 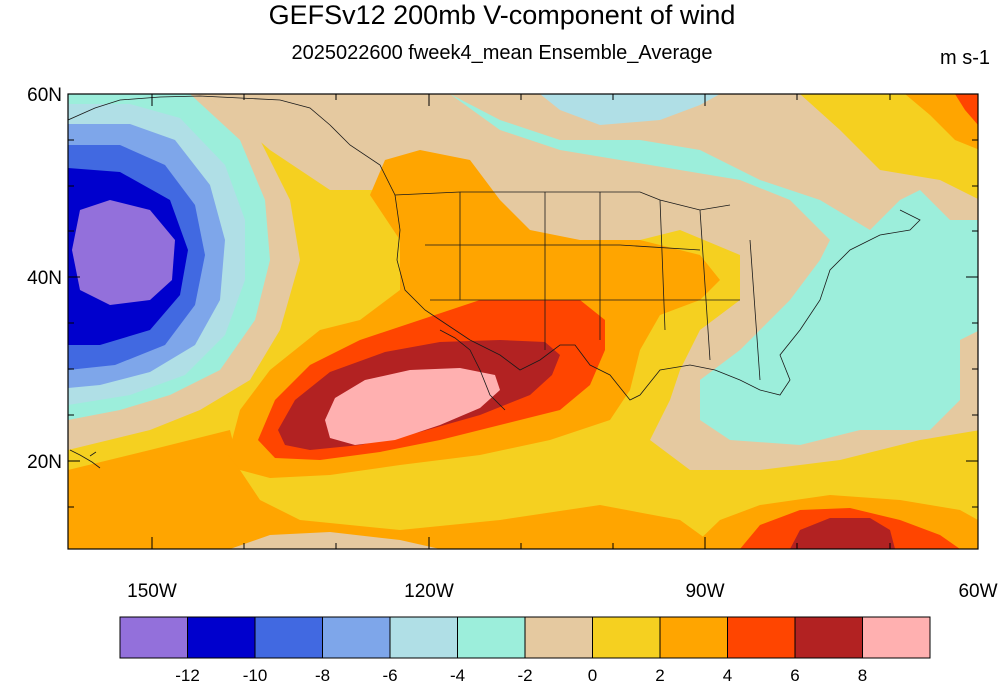 What do you see at coordinates (862, 675) in the screenshot?
I see `colorbar-label: 8` at bounding box center [862, 675].